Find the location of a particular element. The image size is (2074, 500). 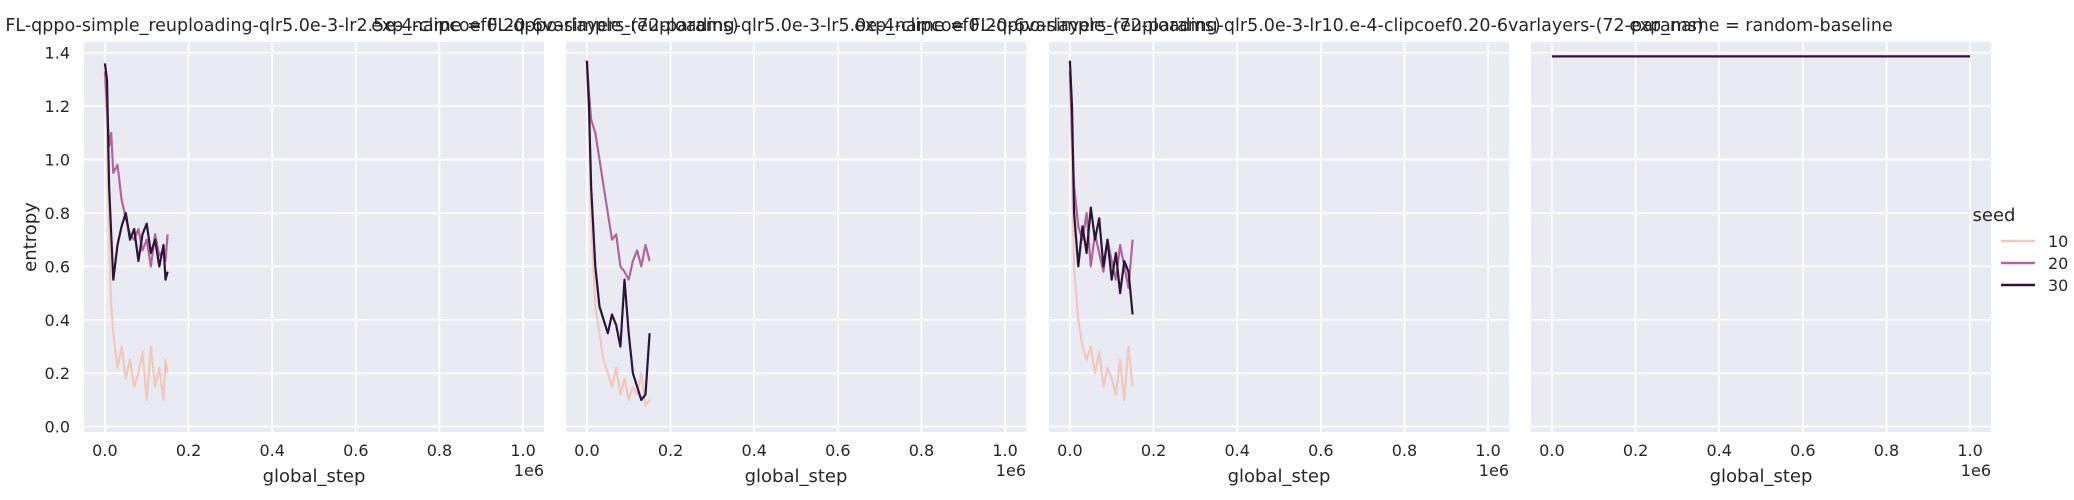

legend-entry-30: 30 is located at coordinates (2034, 285).